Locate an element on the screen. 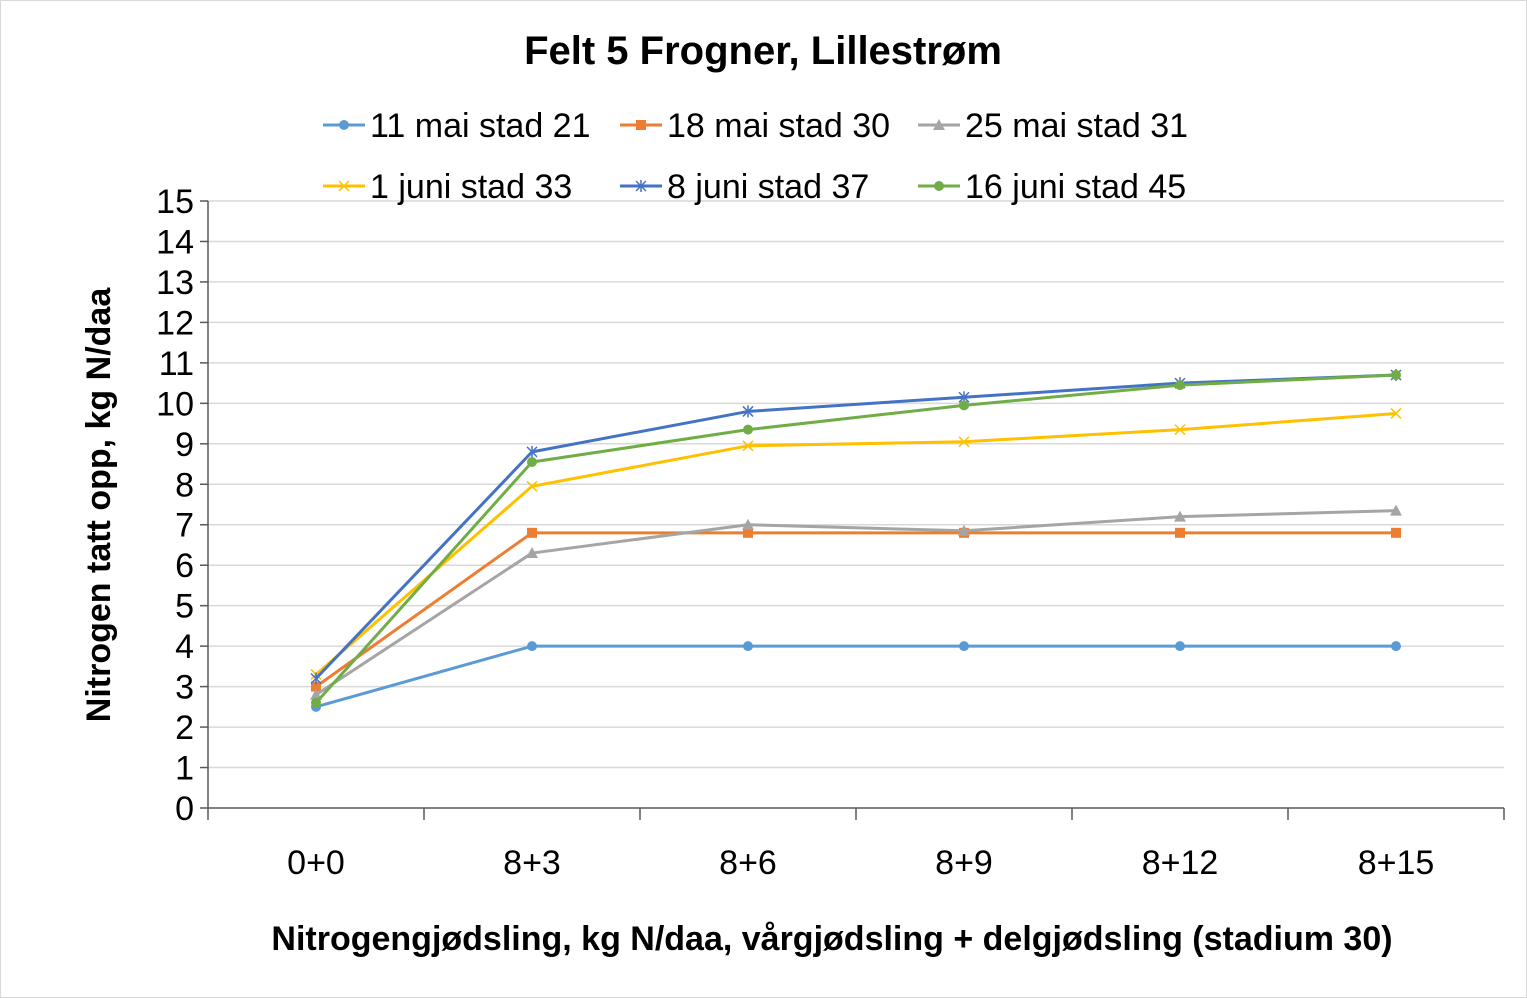  legend-item: 8 juni stad 37 is located at coordinates (744, 187).